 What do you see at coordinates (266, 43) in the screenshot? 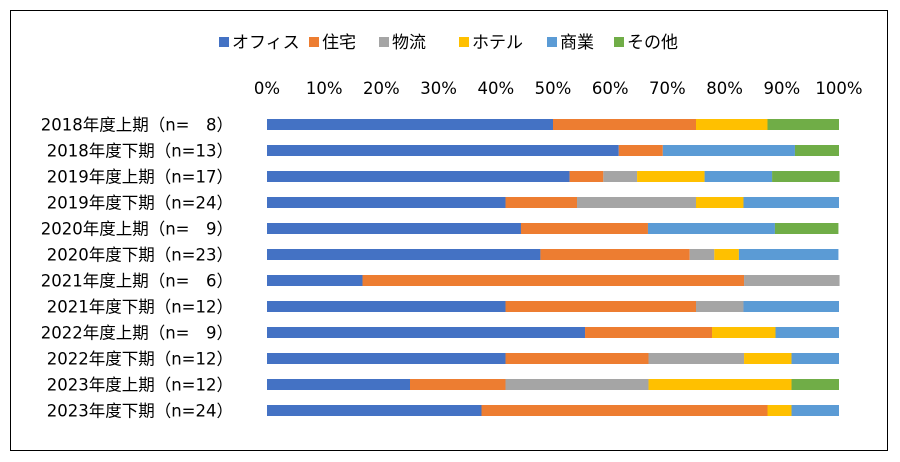
I see `legend-label-1: オフィス` at bounding box center [266, 43].